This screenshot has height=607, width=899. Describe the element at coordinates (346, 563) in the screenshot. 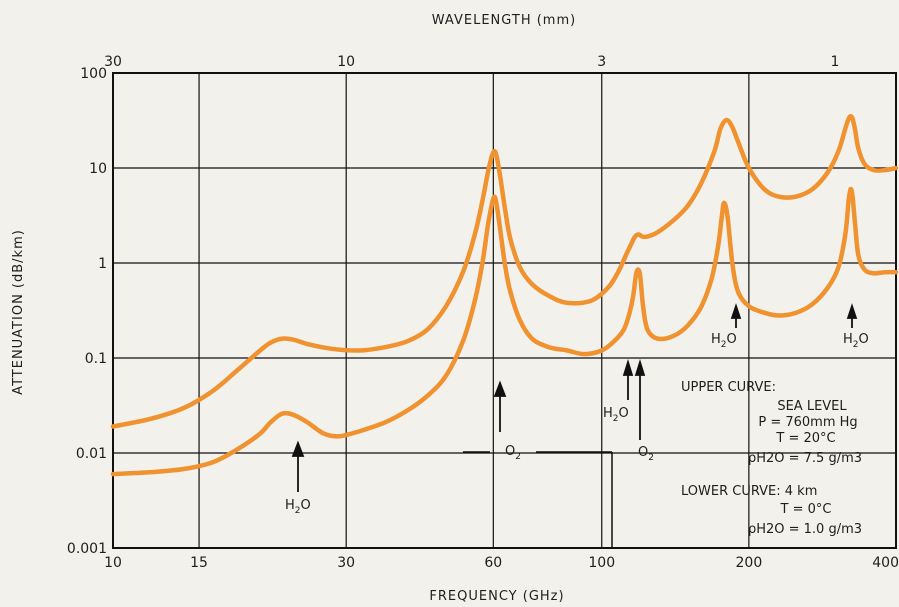

I see `x-tick-label: 30` at that location.